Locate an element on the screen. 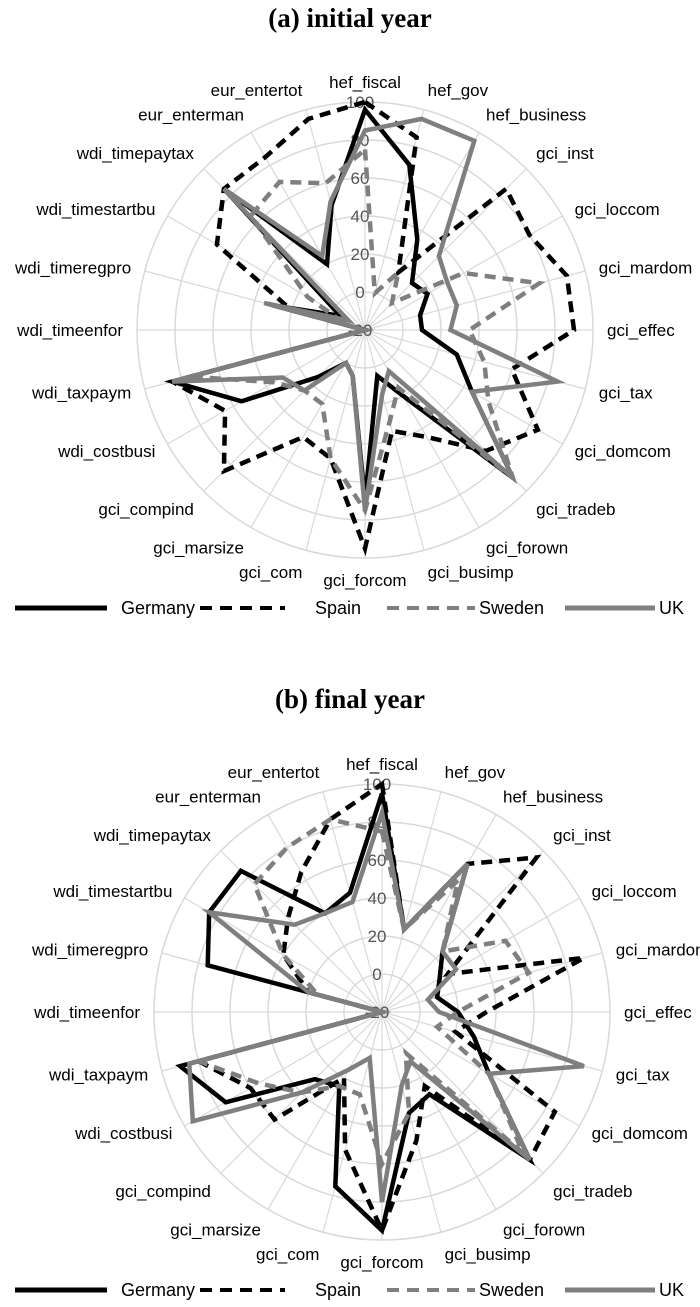 Image resolution: width=700 pixels, height=1307 pixels. spoke-gci-loccom is located at coordinates (480, 955).